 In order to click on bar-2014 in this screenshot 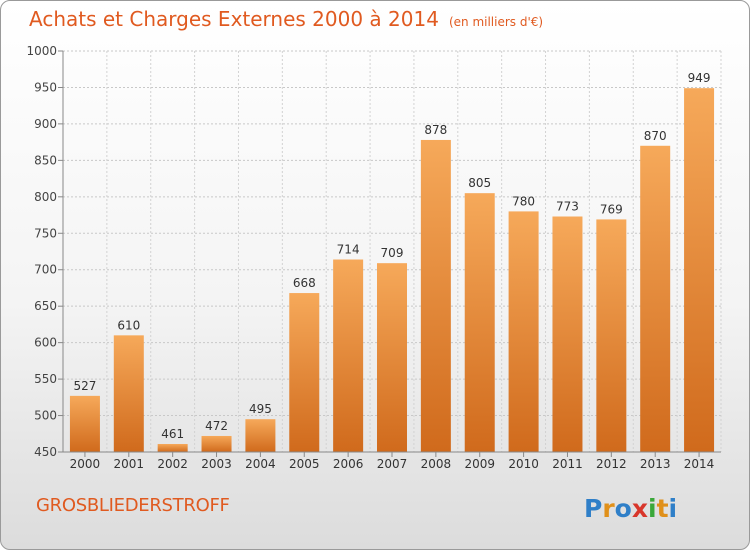, I will do `click(699, 270)`.